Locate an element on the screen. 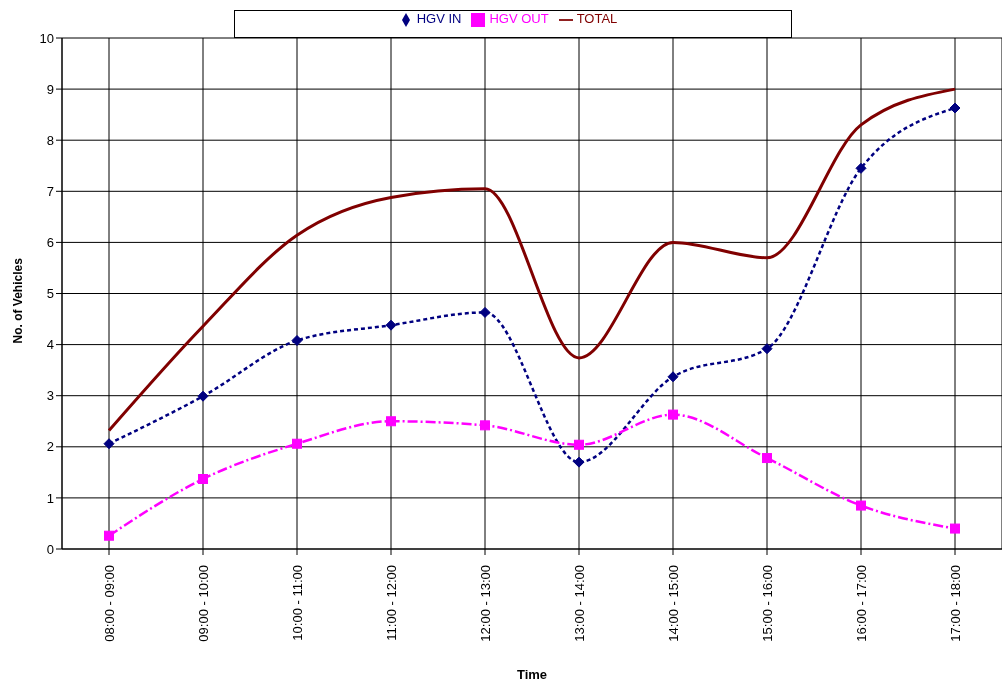 Image resolution: width=1002 pixels, height=679 pixels. legend-label: HGV IN is located at coordinates (439, 18).